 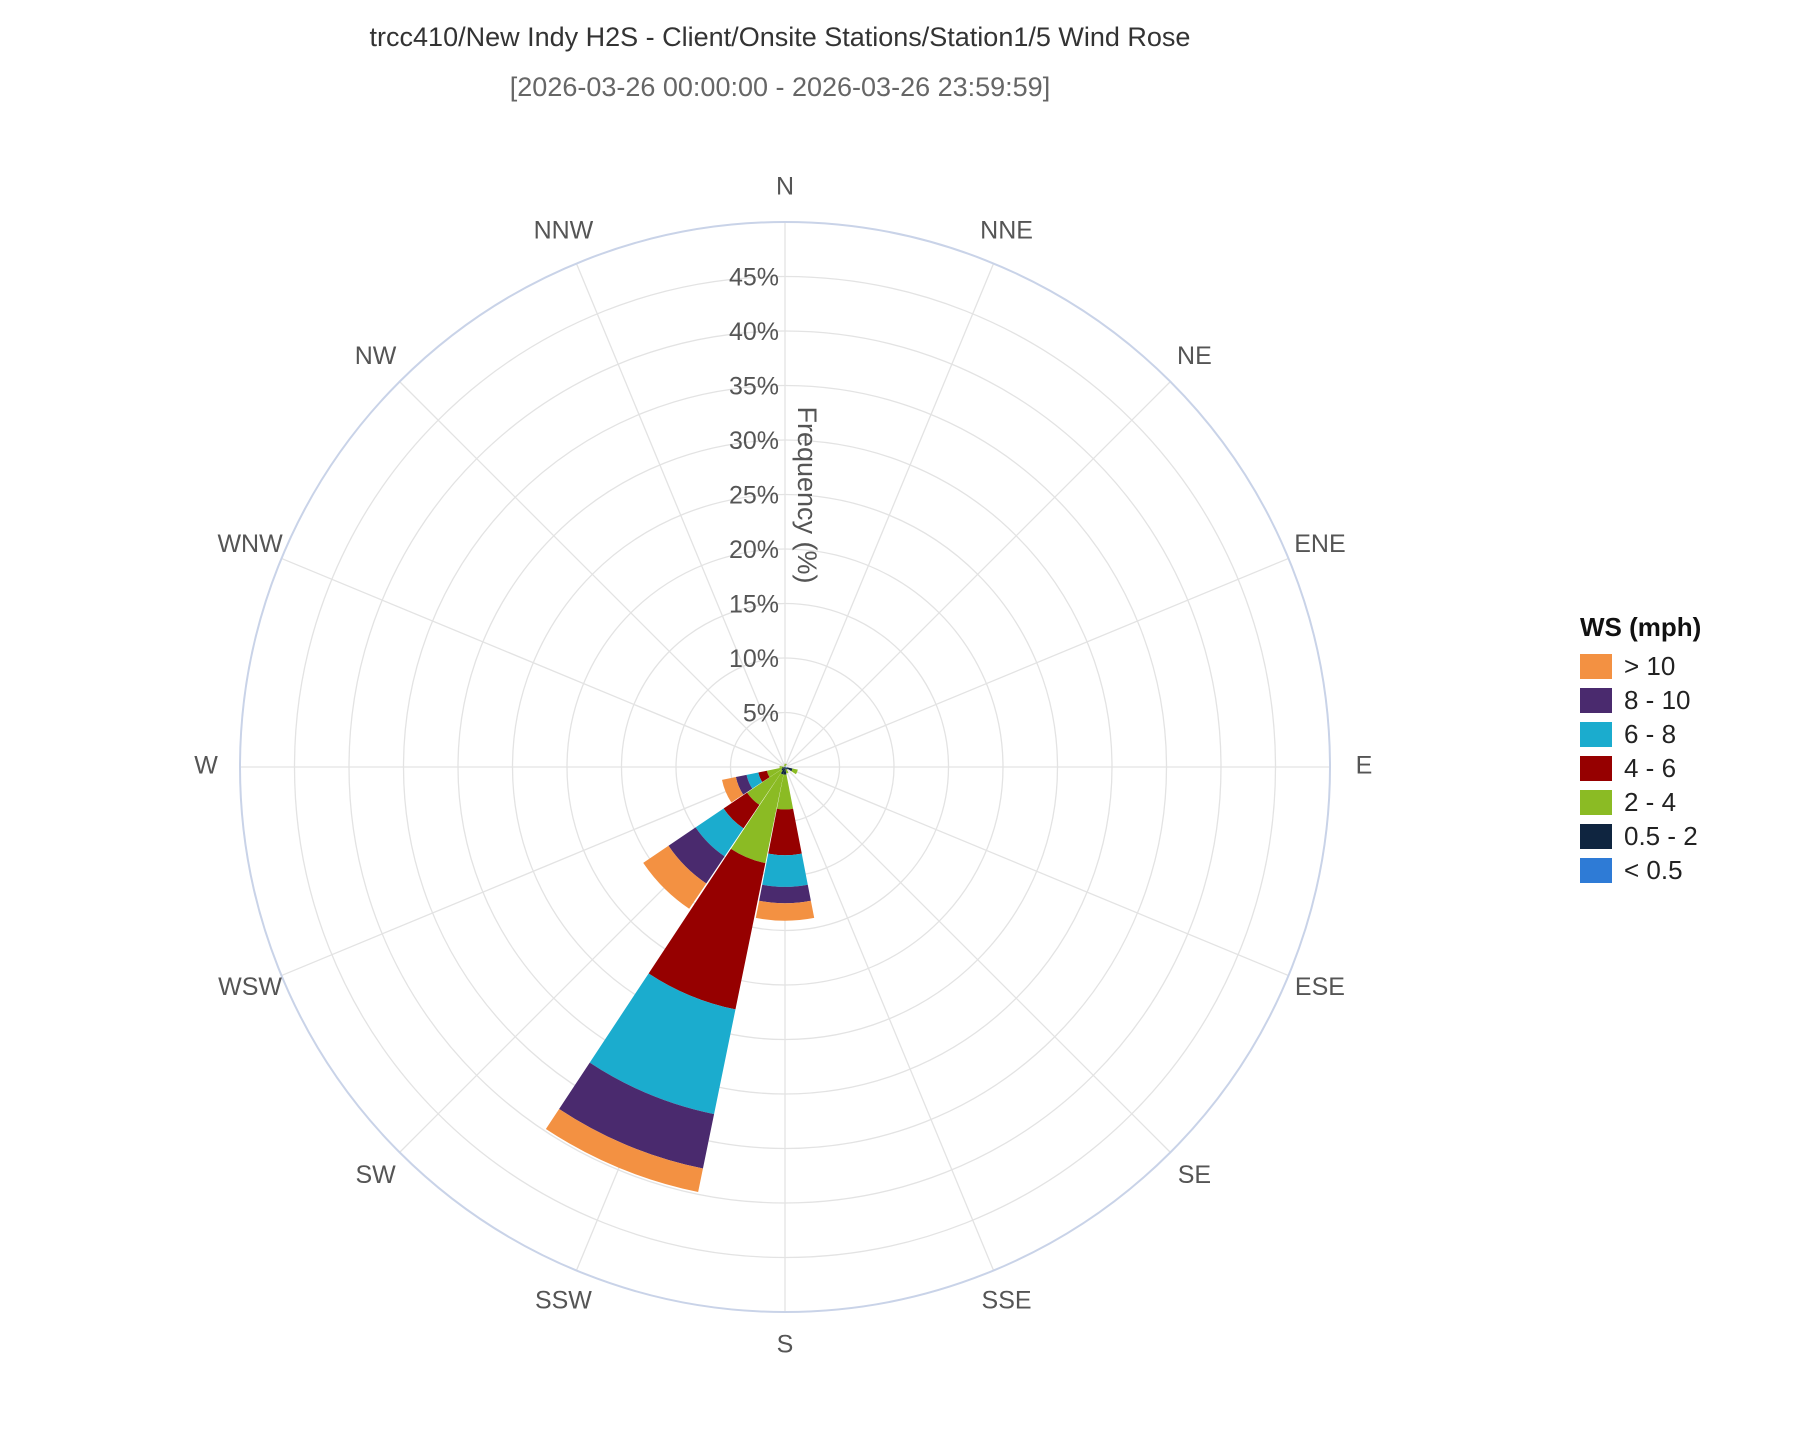 I want to click on direction-label-s: S, so click(x=785, y=1345).